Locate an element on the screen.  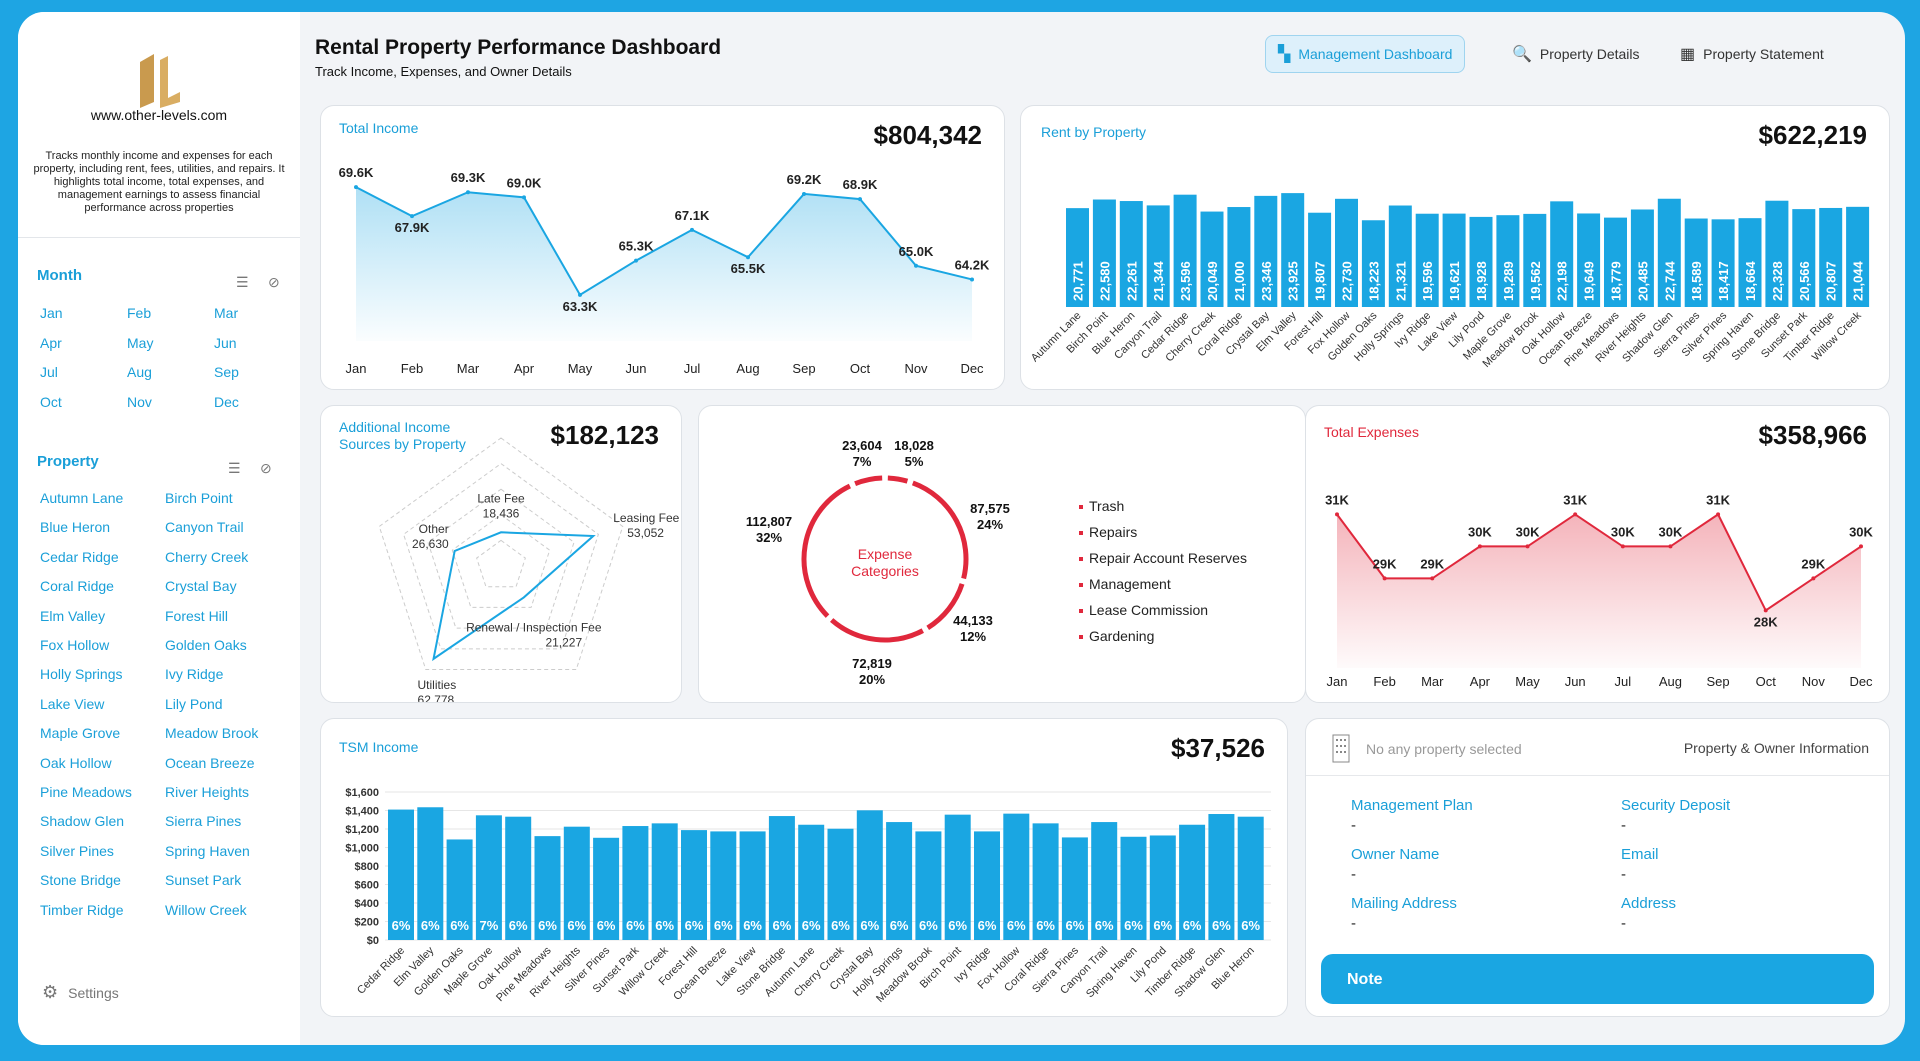
property-item: Ocean Breeze is located at coordinates (210, 762).